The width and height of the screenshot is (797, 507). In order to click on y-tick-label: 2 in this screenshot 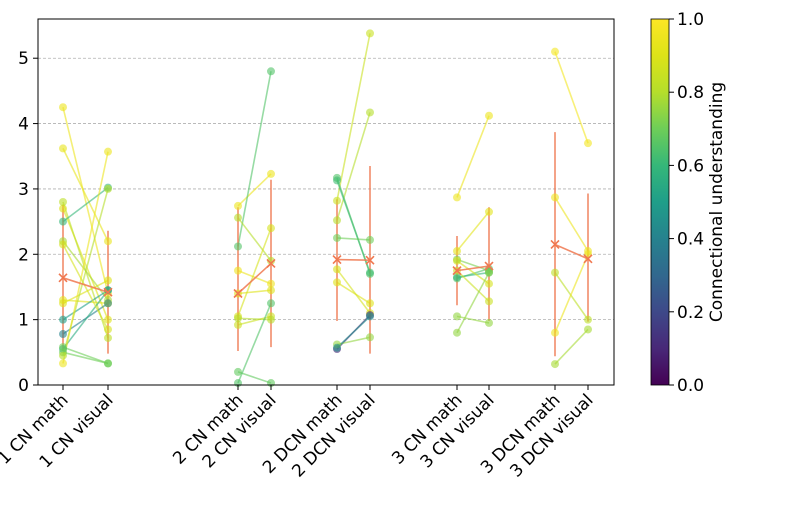, I will do `click(23, 255)`.